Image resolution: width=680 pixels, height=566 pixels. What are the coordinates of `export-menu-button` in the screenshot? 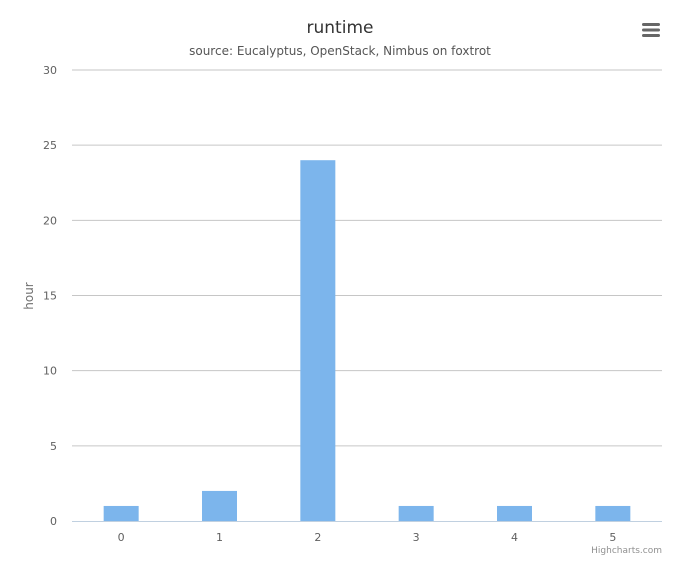 It's located at (651, 29).